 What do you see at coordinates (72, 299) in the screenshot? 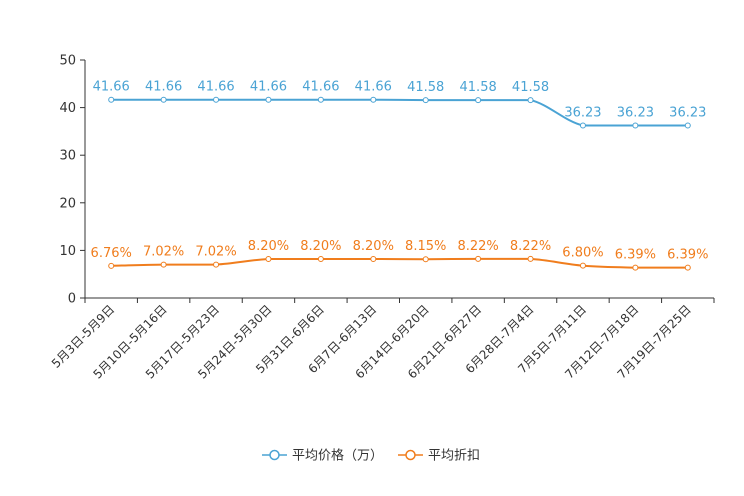
I see `y-tick-label: 0` at bounding box center [72, 299].